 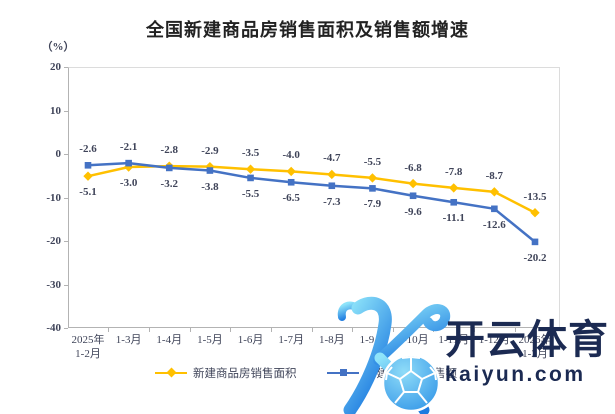 I want to click on x-axis-category-label: 1-7月, so click(x=291, y=340).